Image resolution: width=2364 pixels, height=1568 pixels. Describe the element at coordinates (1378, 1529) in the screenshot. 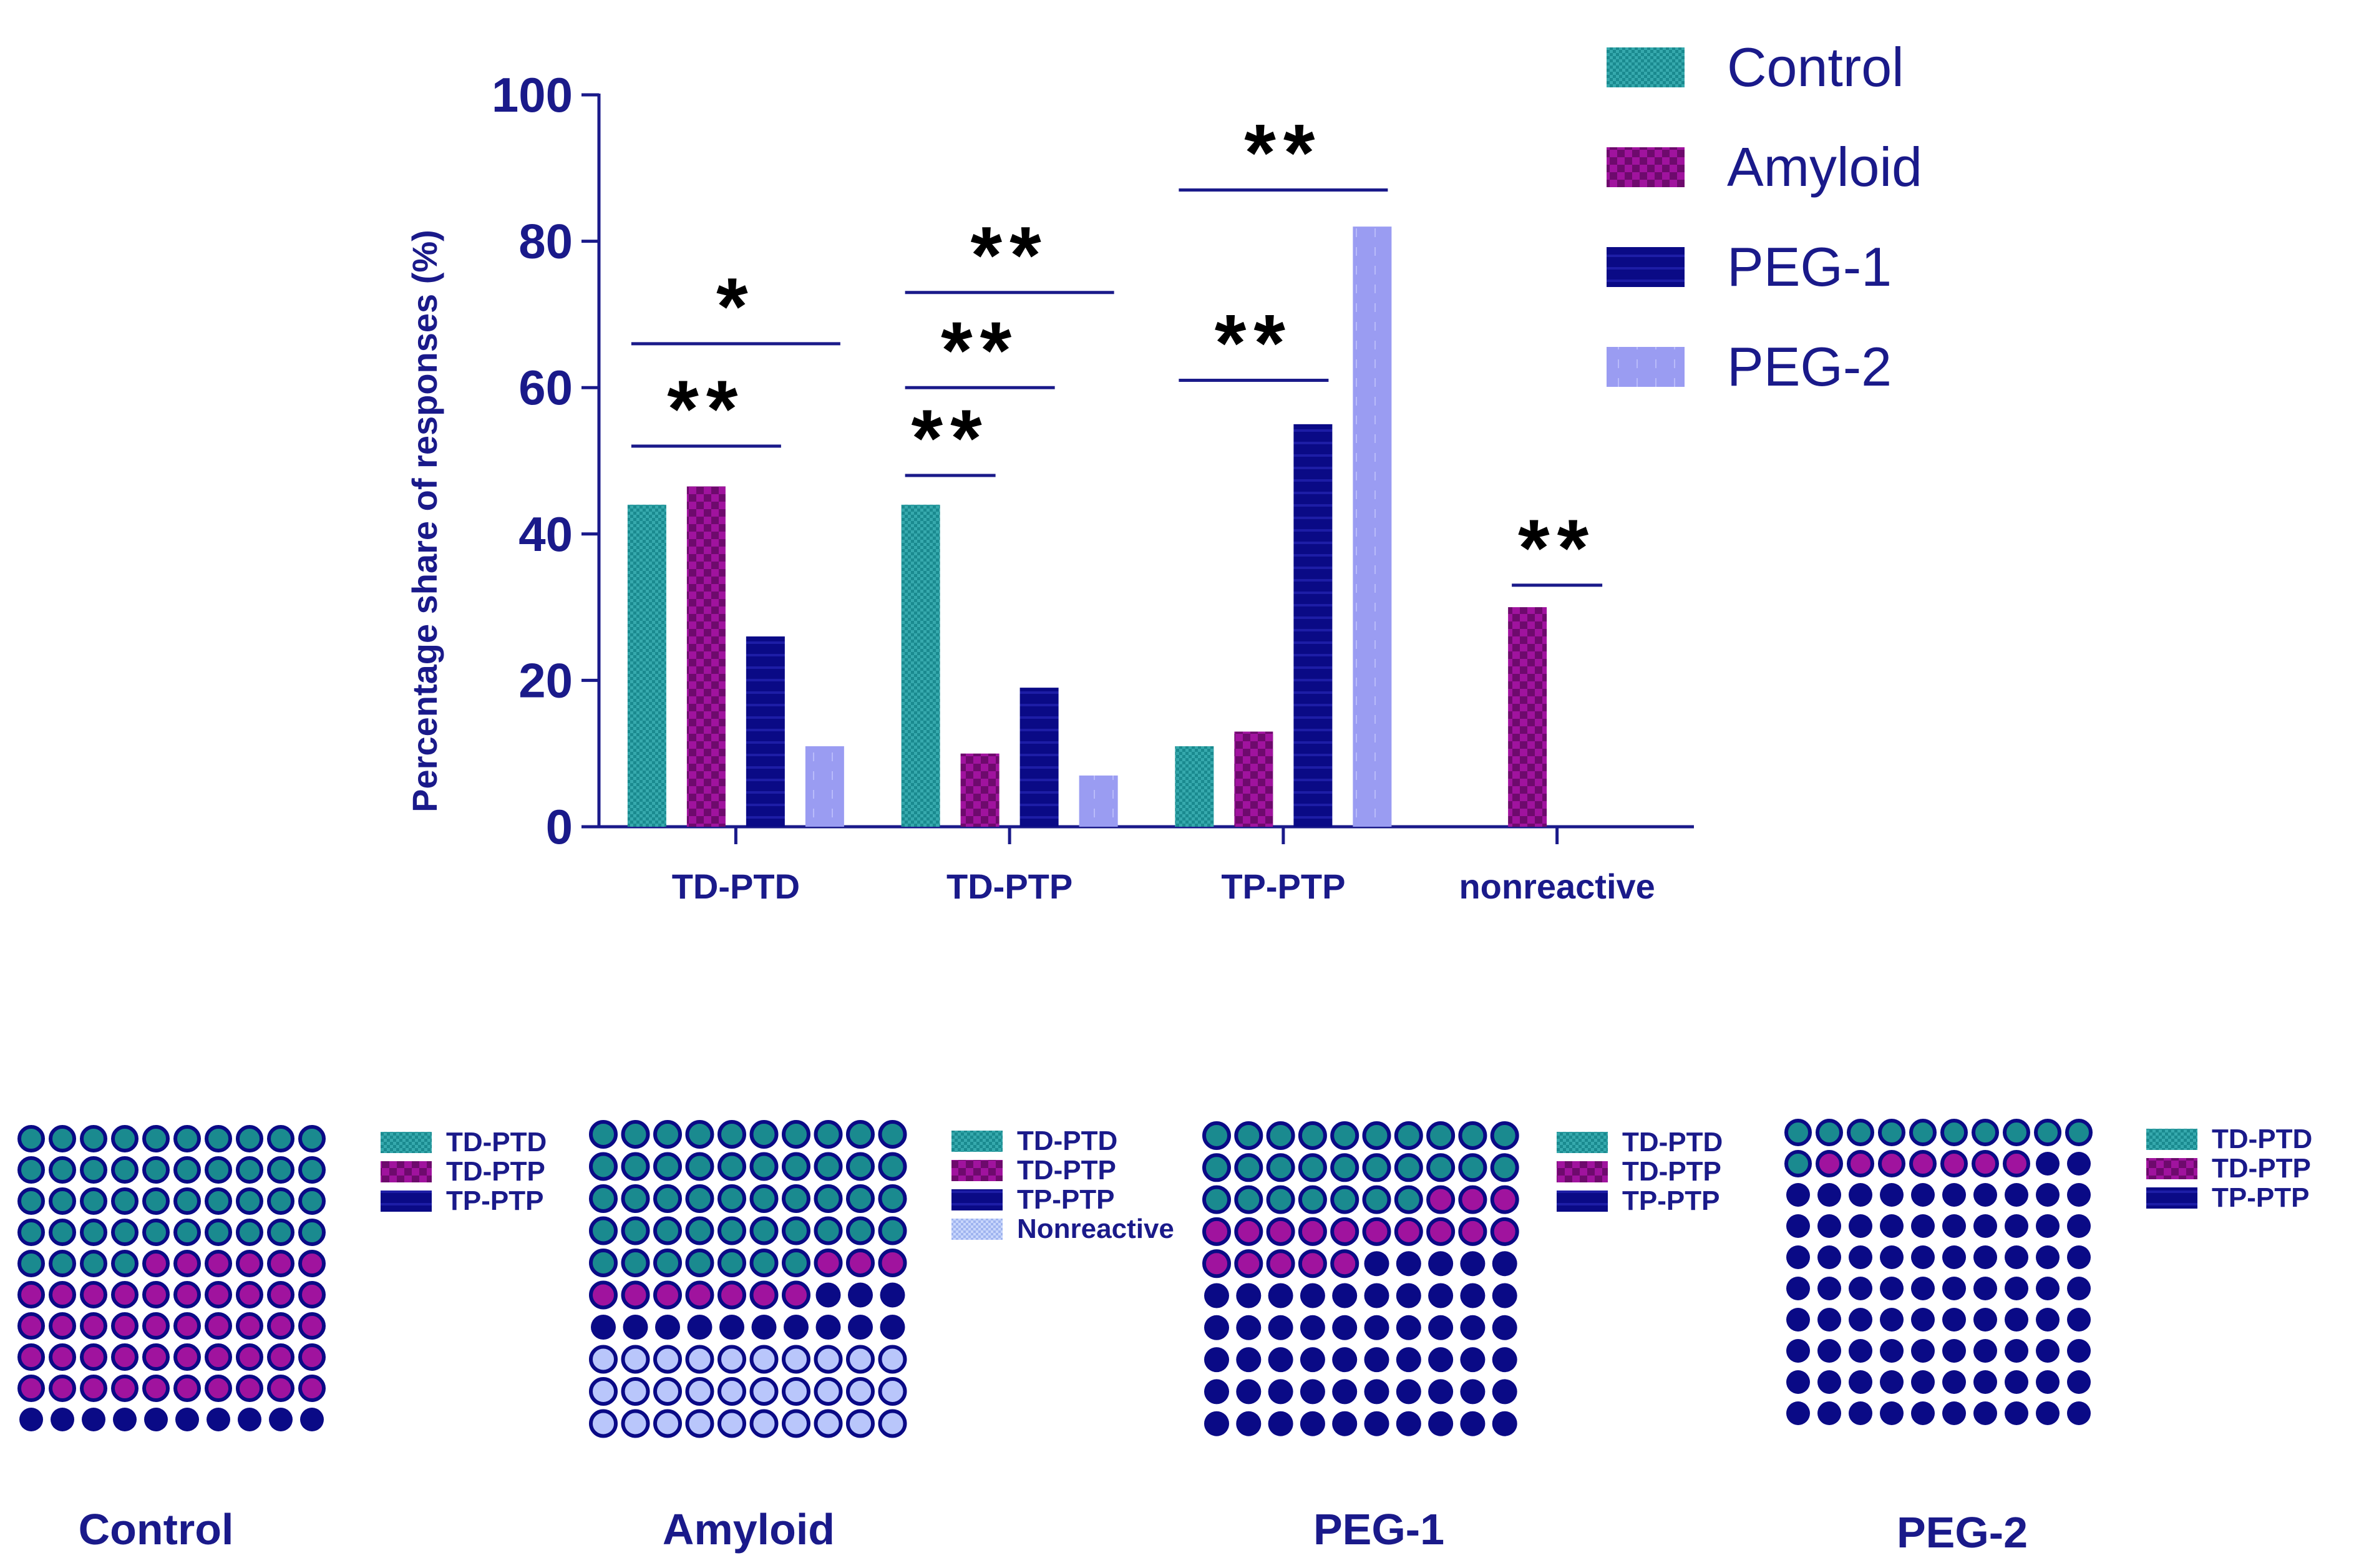

I see `waffle-title: PEG-1` at that location.